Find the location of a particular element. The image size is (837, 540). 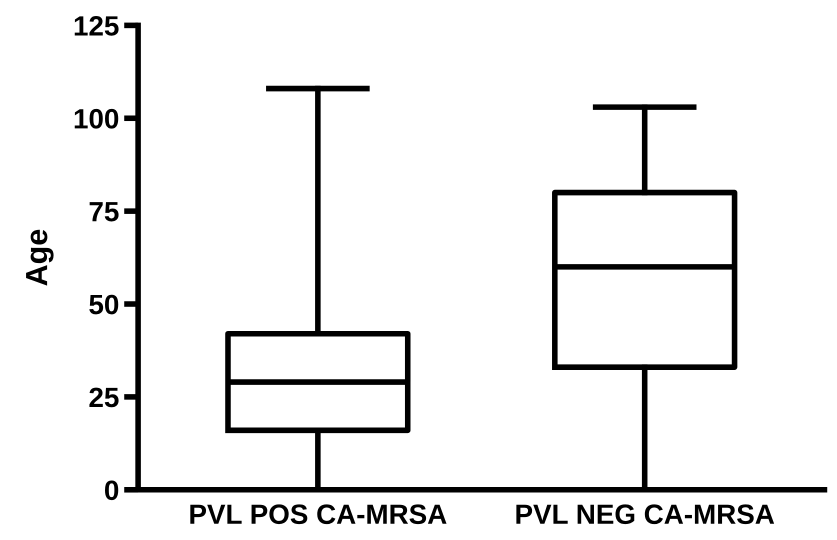

y-tick-label: 25 is located at coordinates (104, 398).